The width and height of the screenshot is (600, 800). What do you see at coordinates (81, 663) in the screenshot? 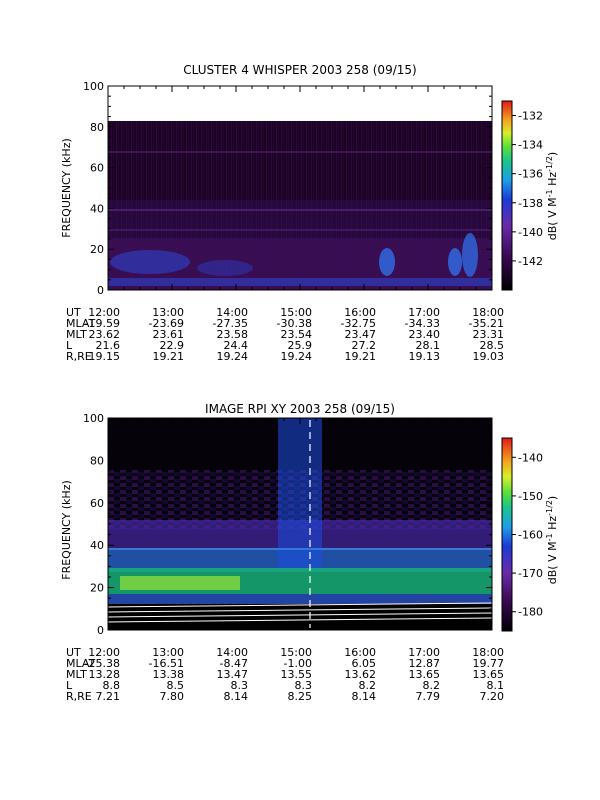
I see `ephemeris-row-label: MLAT` at bounding box center [81, 663].